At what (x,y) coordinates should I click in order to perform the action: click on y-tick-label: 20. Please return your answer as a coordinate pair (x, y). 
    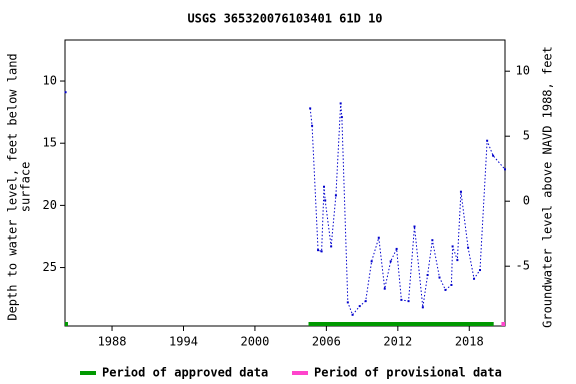
    Looking at the image, I should click on (50, 205).